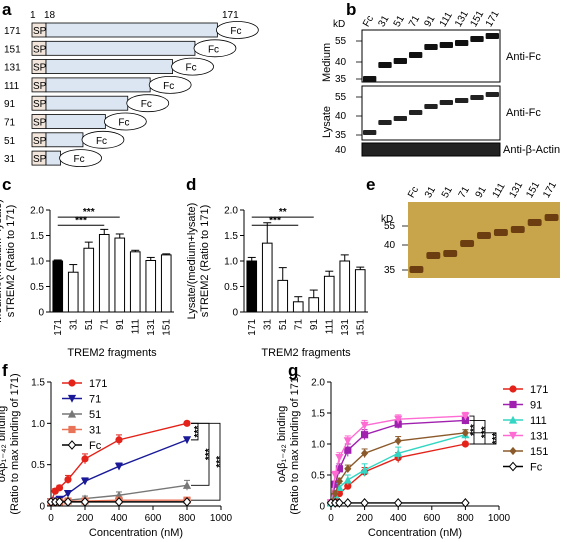 The width and height of the screenshot is (567, 542). I want to click on panel-label-f: f, so click(5, 370).